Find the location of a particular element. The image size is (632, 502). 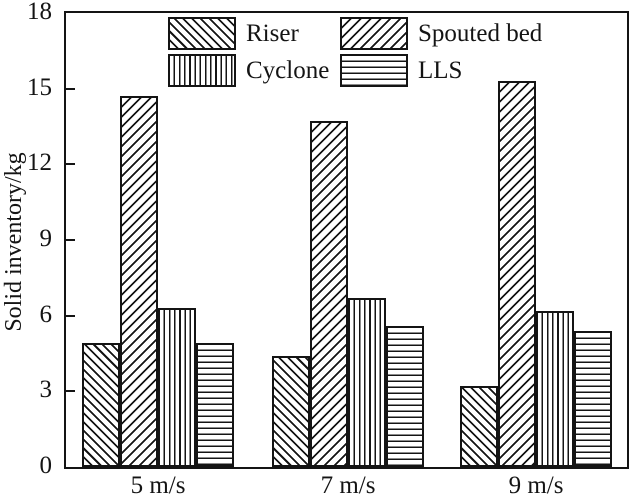

y-tick-label-3: 3 is located at coordinates (46, 390).